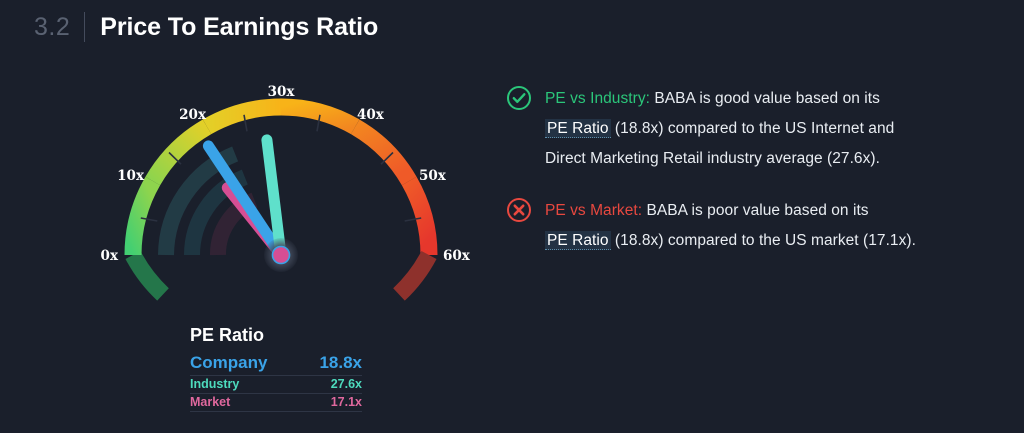  Describe the element at coordinates (457, 256) in the screenshot. I see `gauge-tick-6: 60x` at that location.